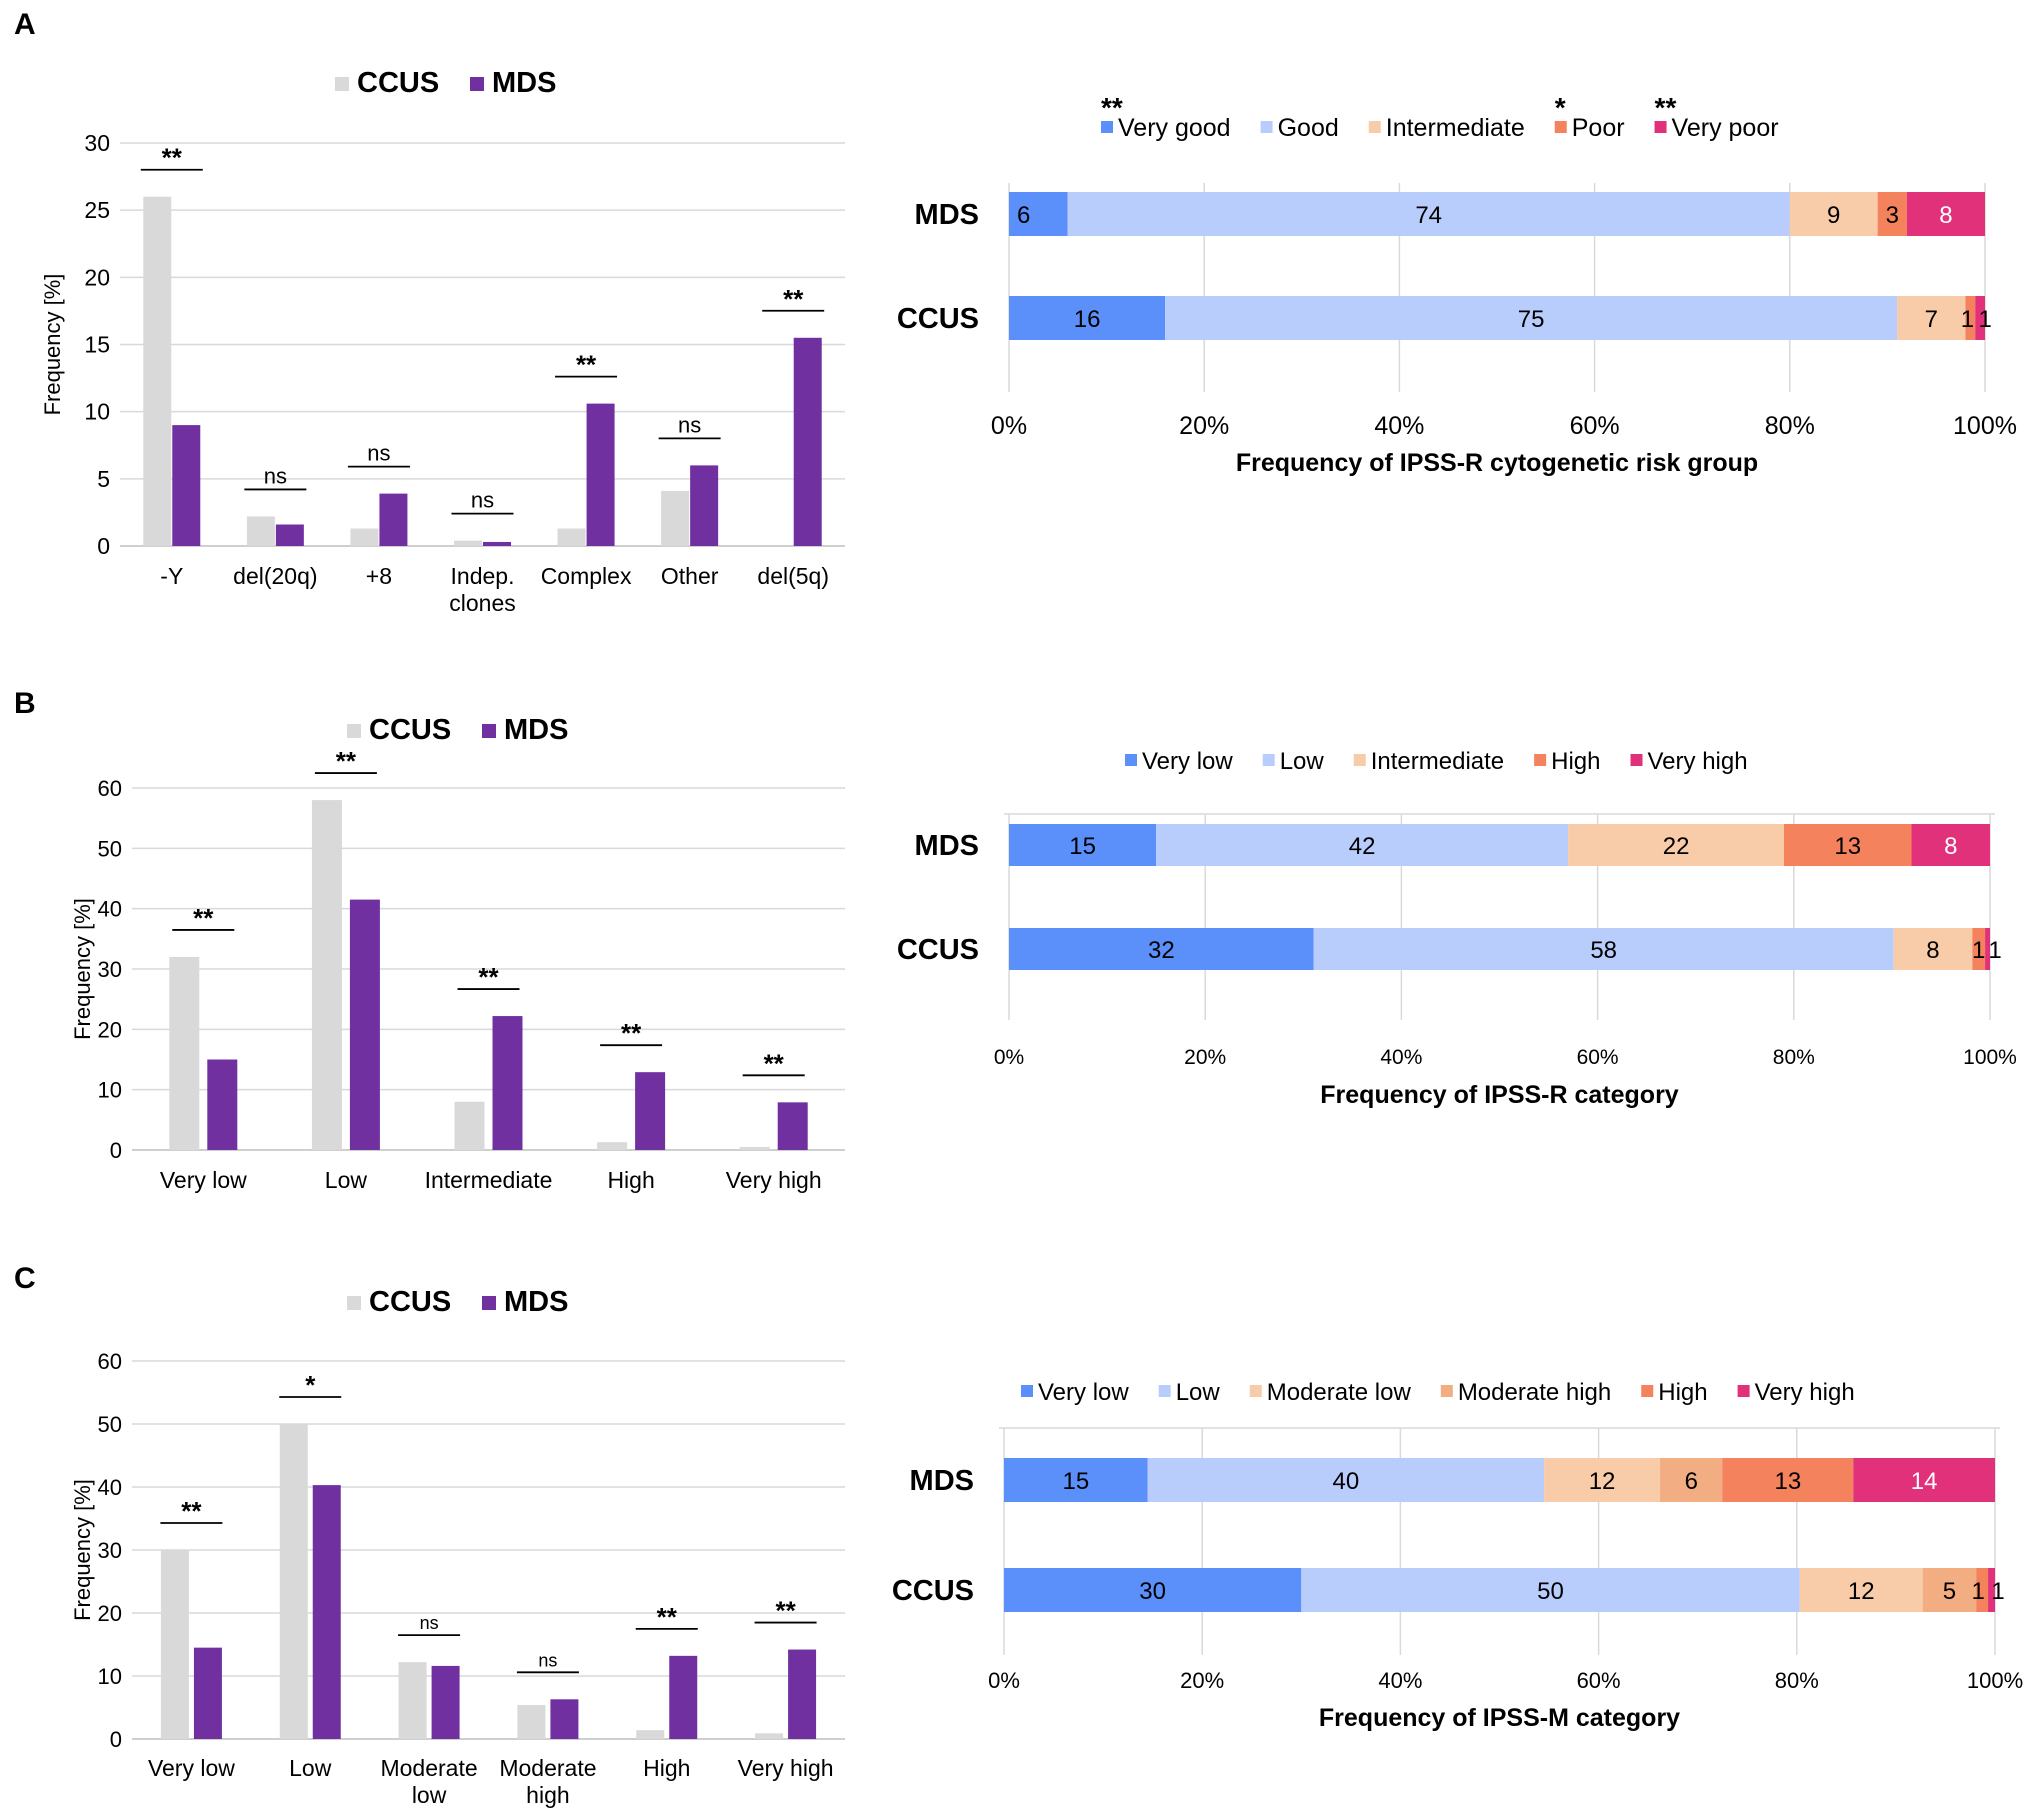 The image size is (2025, 1815). What do you see at coordinates (774, 1180) in the screenshot?
I see `x-tick-label: Very high` at bounding box center [774, 1180].